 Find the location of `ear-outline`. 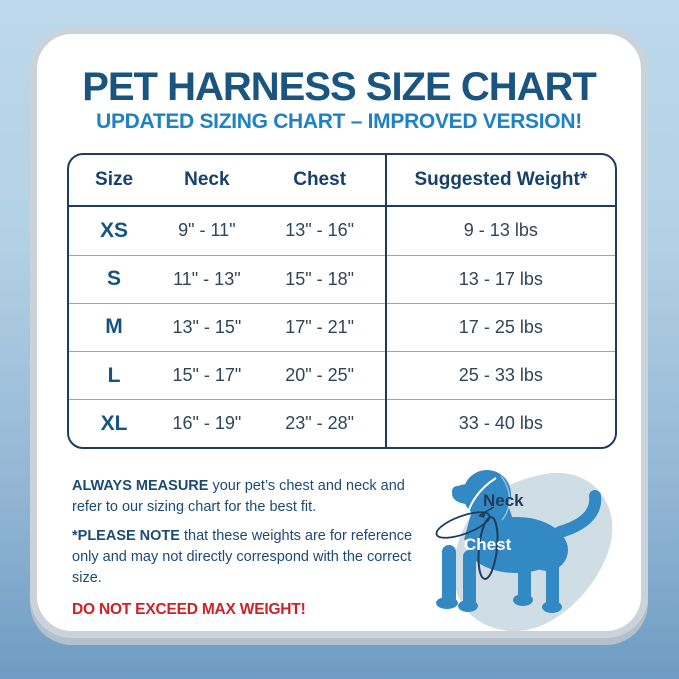

ear-outline is located at coordinates (505, 498).